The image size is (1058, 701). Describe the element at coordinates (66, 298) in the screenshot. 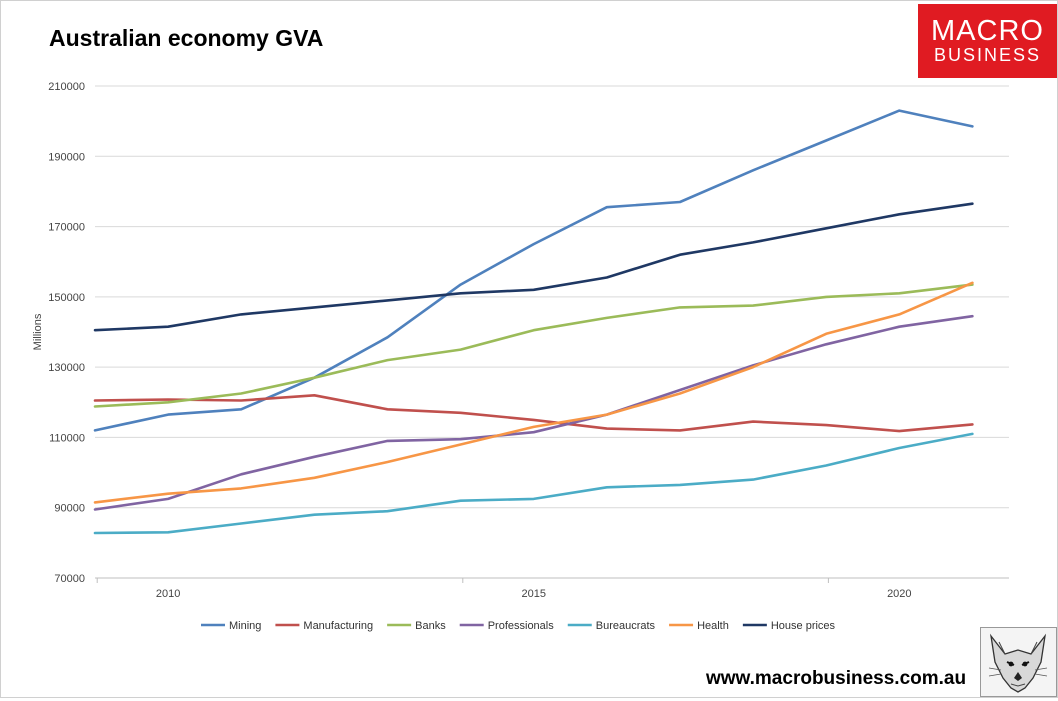

I see `y-tick-label: 150000` at that location.